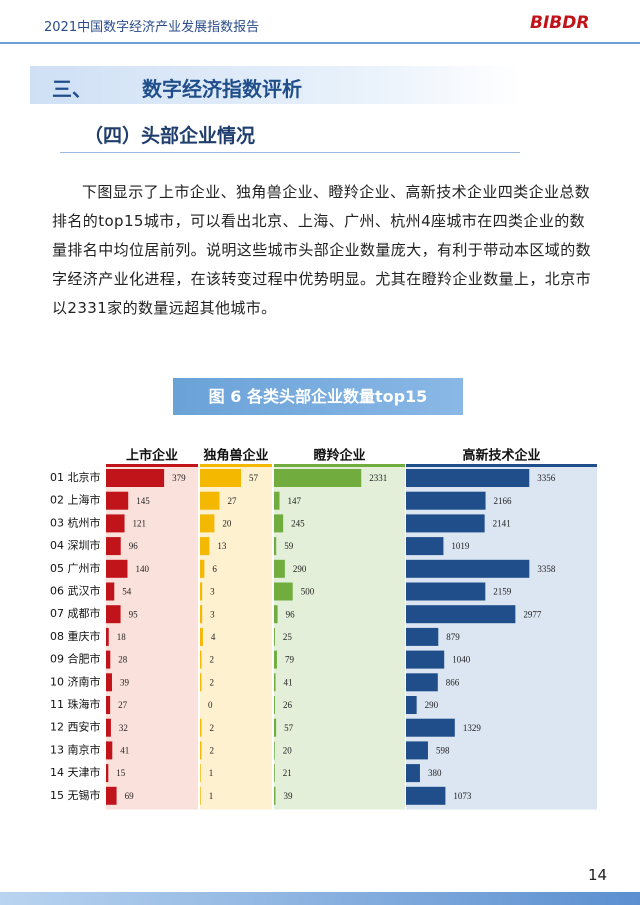 The image size is (640, 905). What do you see at coordinates (453, 637) in the screenshot?
I see `value-label: 879` at bounding box center [453, 637].